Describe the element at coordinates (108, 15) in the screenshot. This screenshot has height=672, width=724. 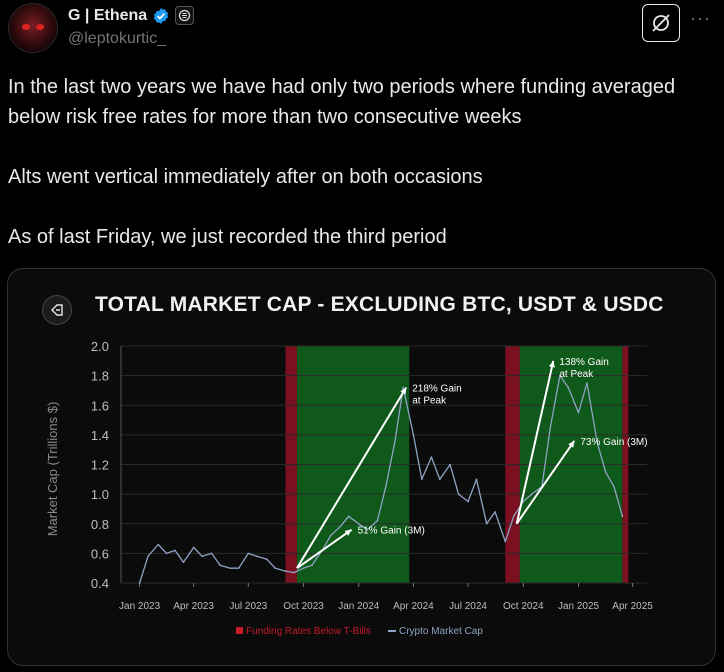
I see `author-name: G | Ethena` at that location.